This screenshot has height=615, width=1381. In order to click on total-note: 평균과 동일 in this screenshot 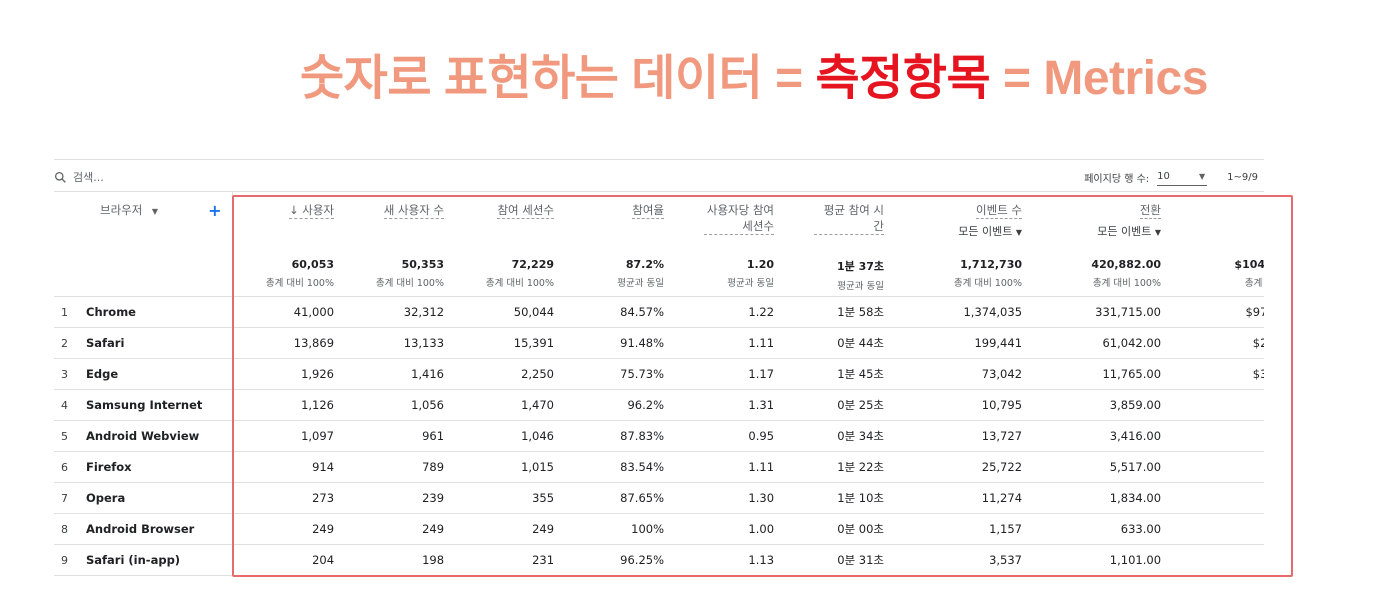, I will do `click(751, 283)`.